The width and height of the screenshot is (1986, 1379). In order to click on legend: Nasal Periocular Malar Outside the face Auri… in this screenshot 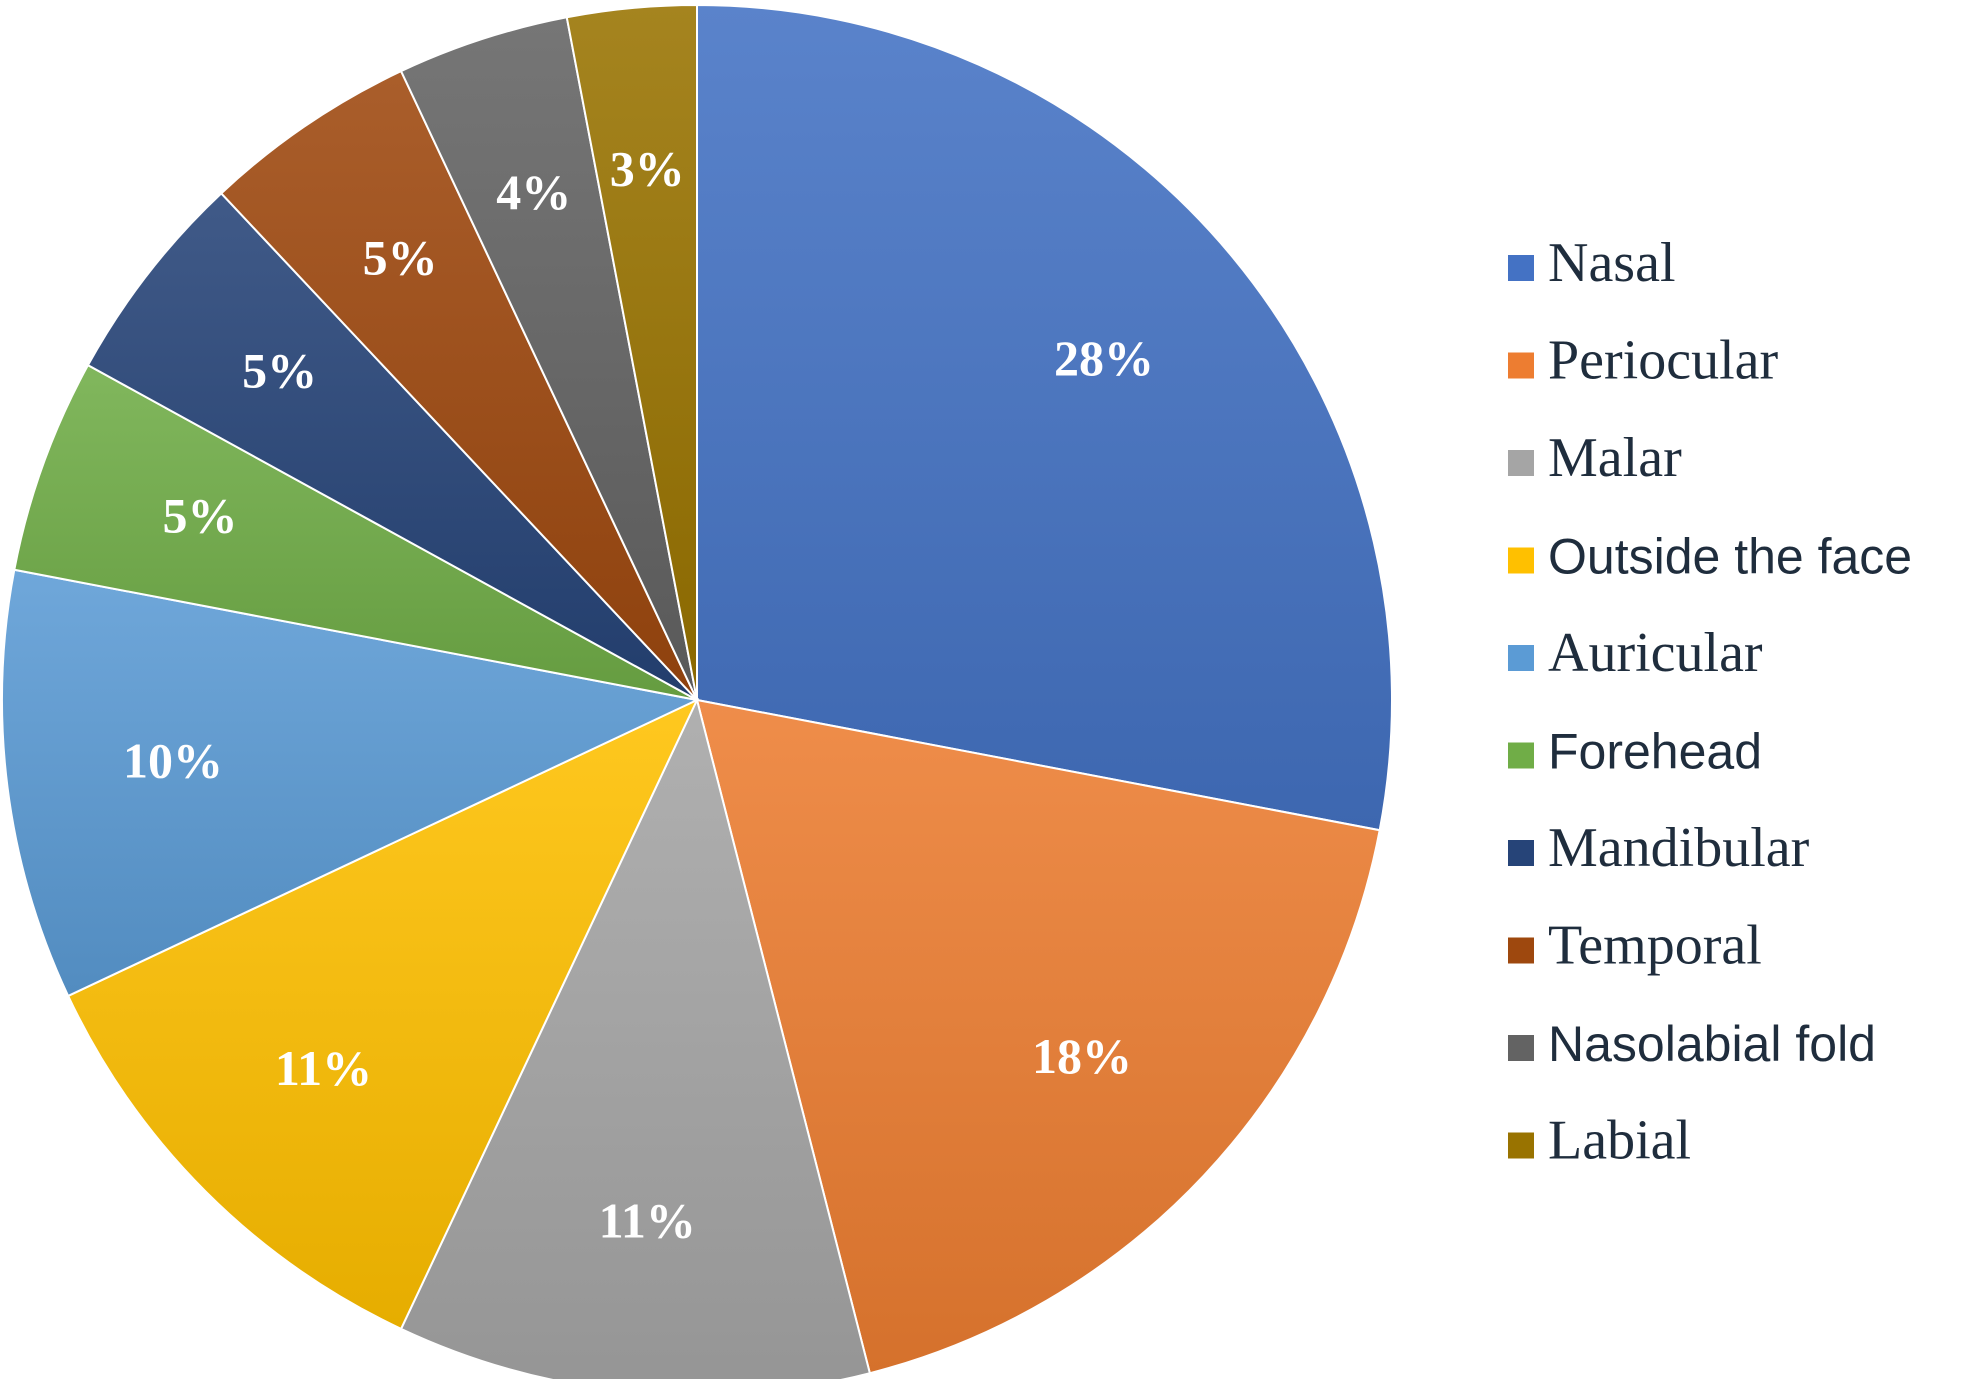, I will do `click(1710, 701)`.